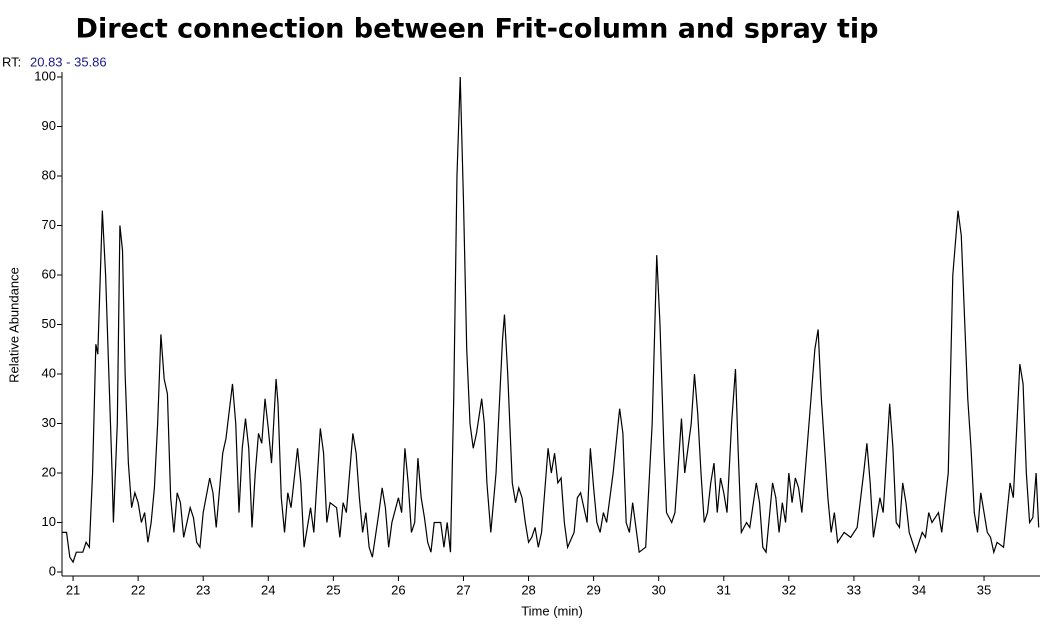 This screenshot has height=628, width=1041. I want to click on y-tick-label: 100, so click(45, 75).